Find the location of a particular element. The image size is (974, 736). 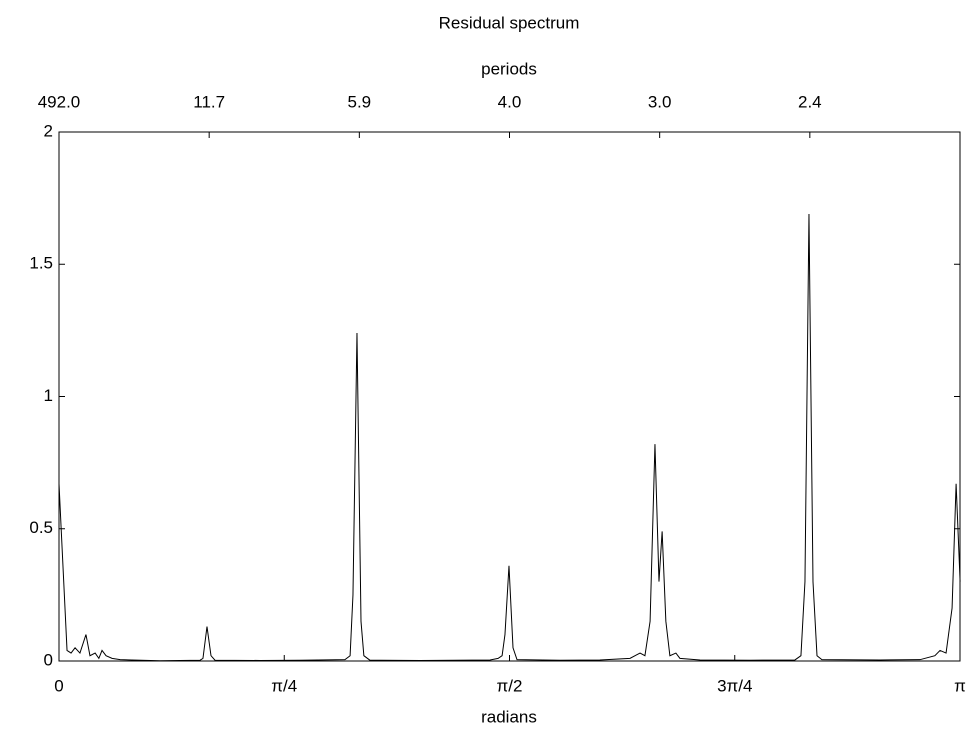

y-tick-label: 0.5 is located at coordinates (41, 527).